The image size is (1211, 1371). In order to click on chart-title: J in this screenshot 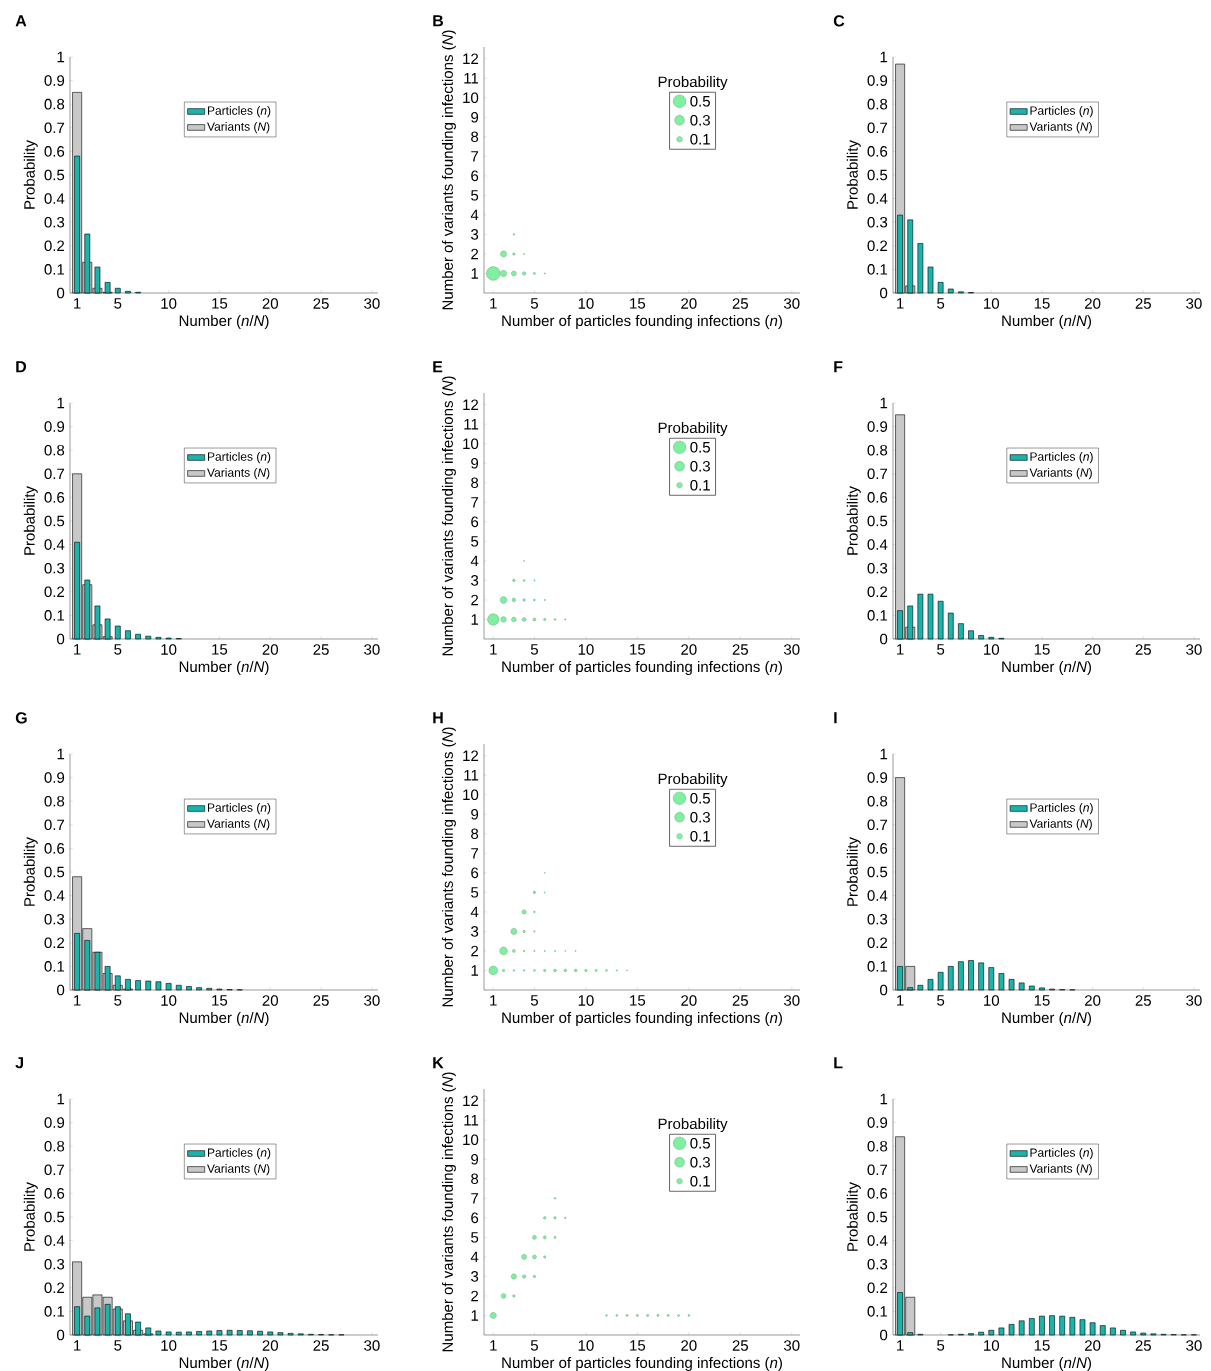, I will do `click(19, 1063)`.